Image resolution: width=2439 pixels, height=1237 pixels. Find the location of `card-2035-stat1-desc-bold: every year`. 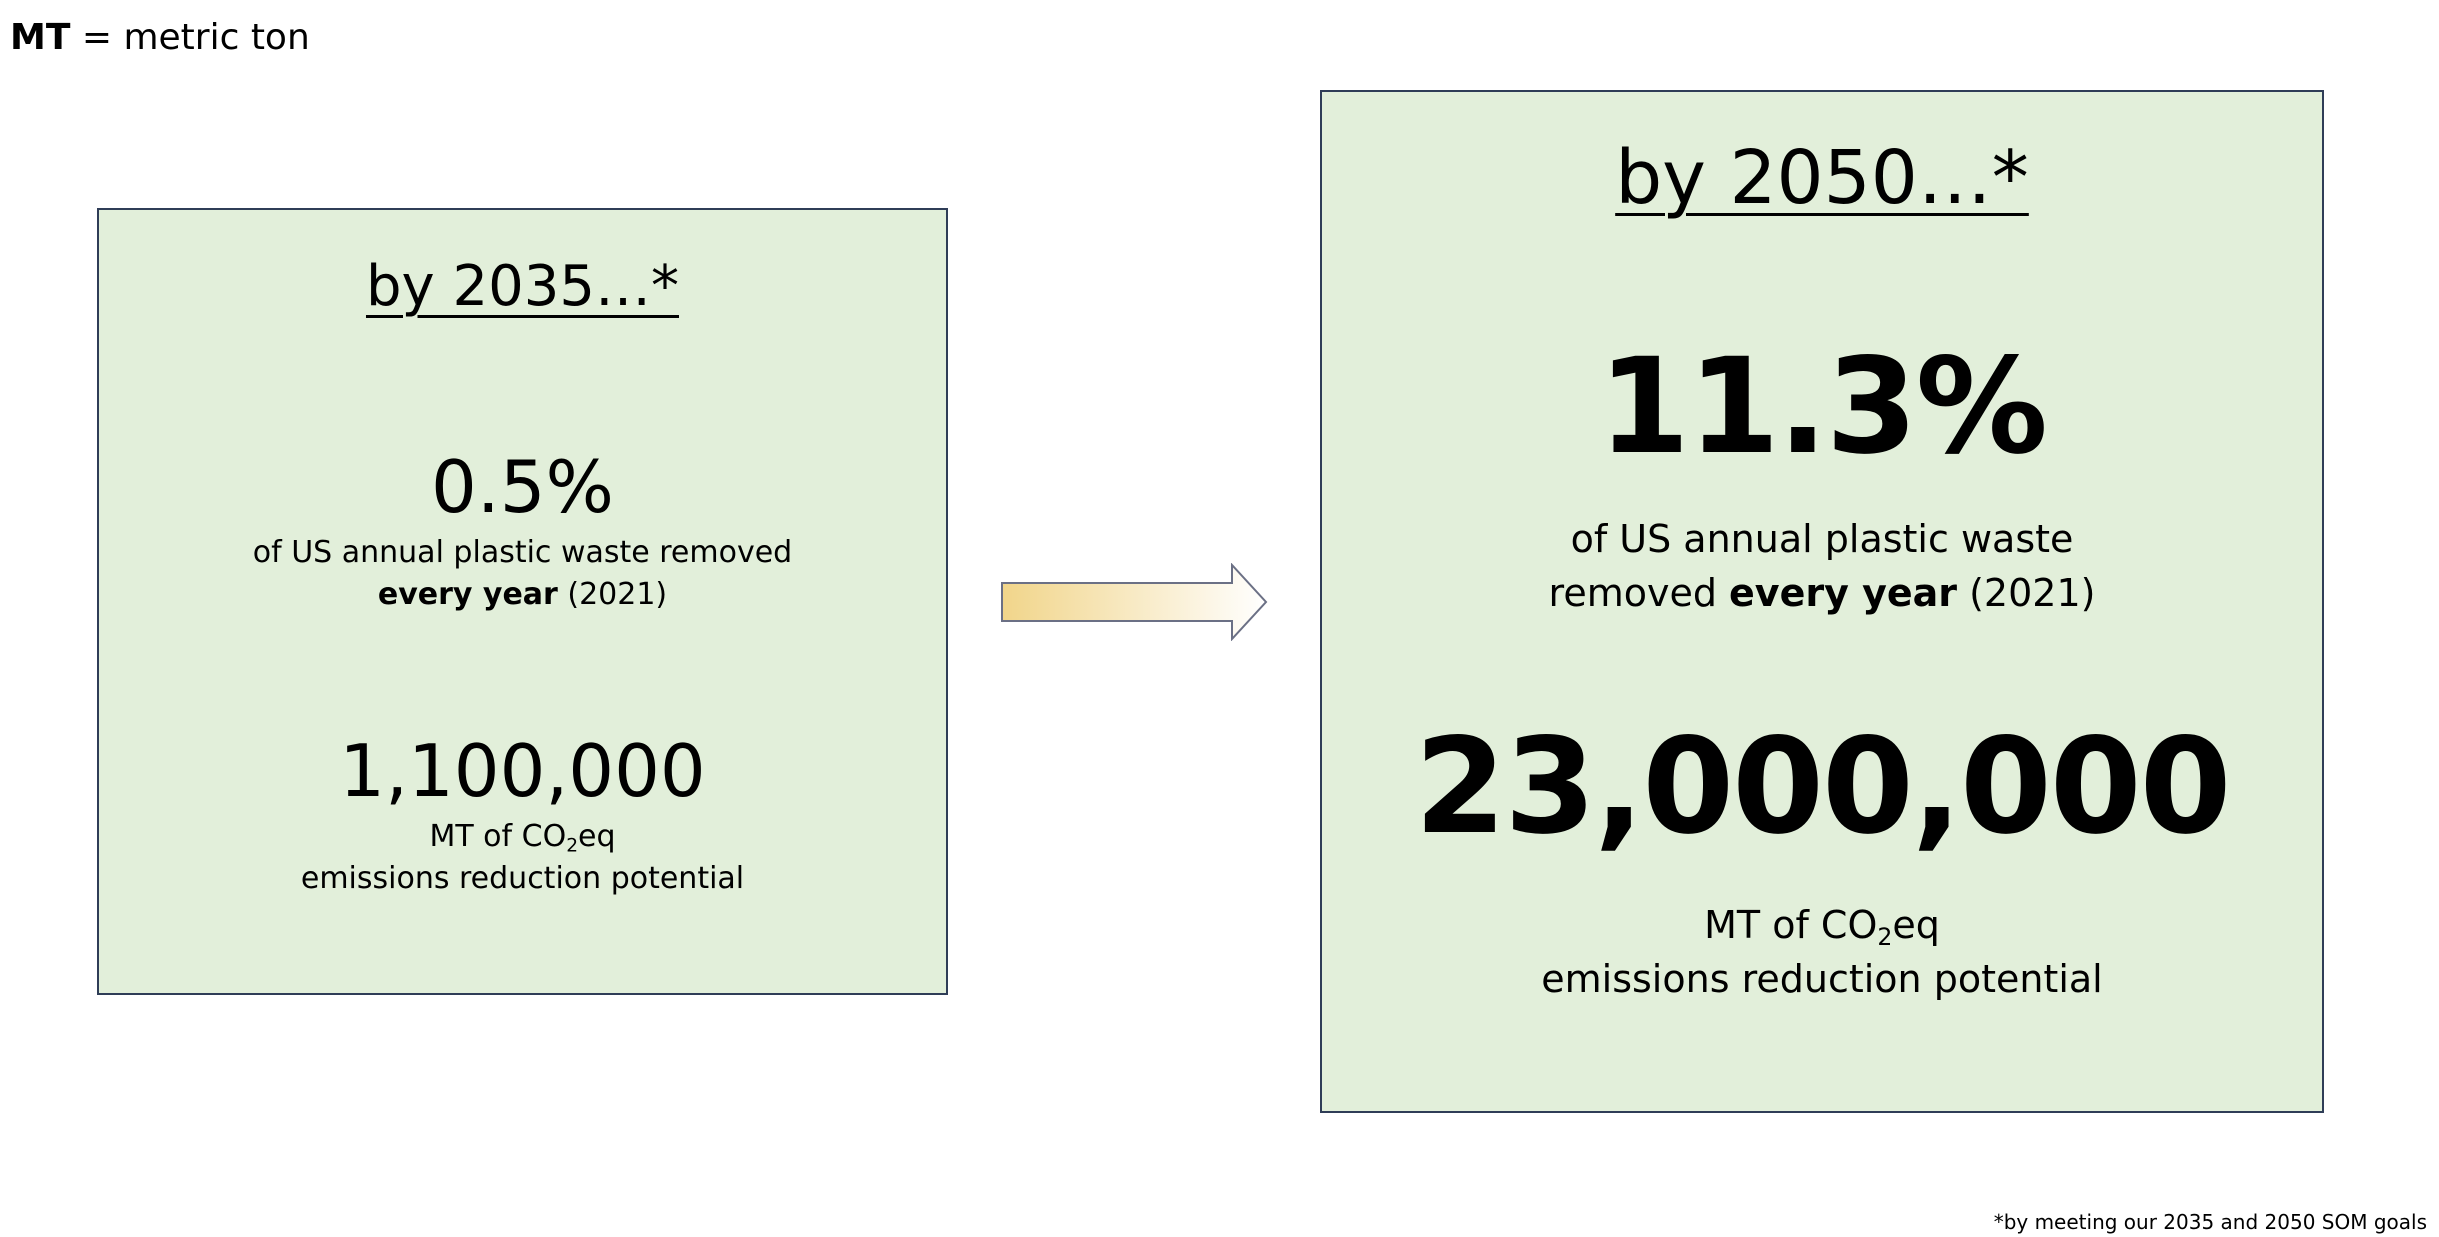

card-2035-stat1-desc-bold: every year is located at coordinates (467, 594).